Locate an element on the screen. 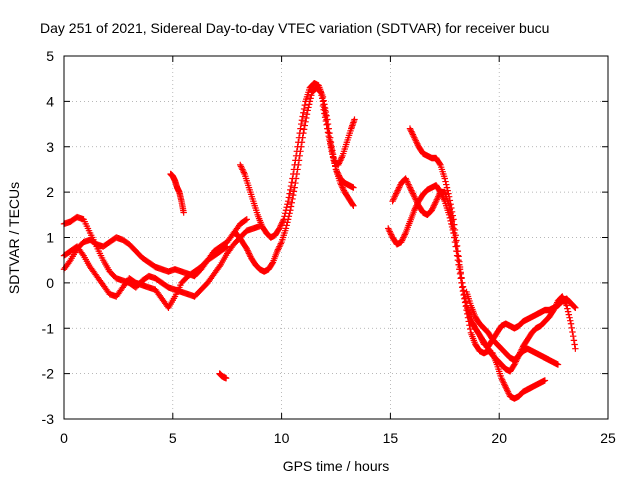 The width and height of the screenshot is (640, 480). x-tick-label: 20 is located at coordinates (499, 438).